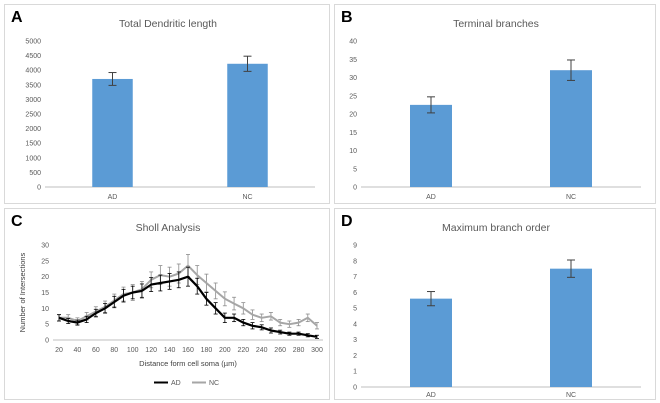  I want to click on y-tick-label: 5000, so click(33, 42).